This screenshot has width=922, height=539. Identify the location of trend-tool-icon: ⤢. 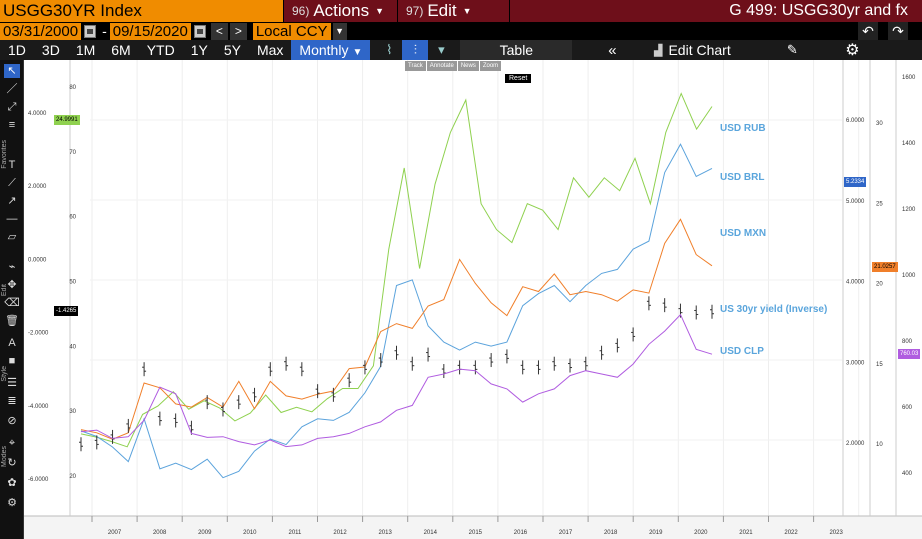
(12, 107).